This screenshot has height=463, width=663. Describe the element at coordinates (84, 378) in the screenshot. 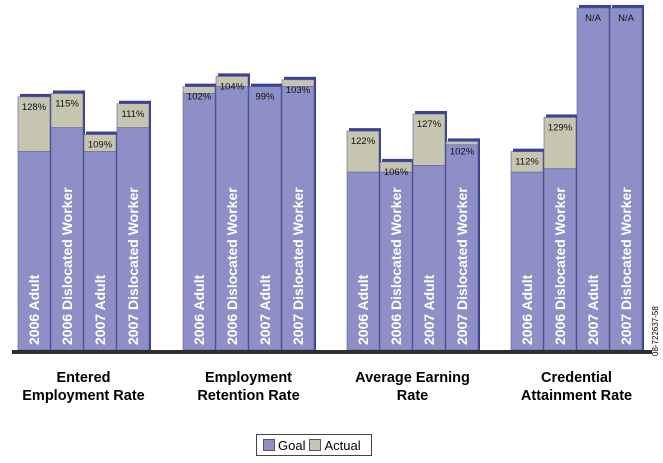

I see `category-label-line: Entered` at that location.